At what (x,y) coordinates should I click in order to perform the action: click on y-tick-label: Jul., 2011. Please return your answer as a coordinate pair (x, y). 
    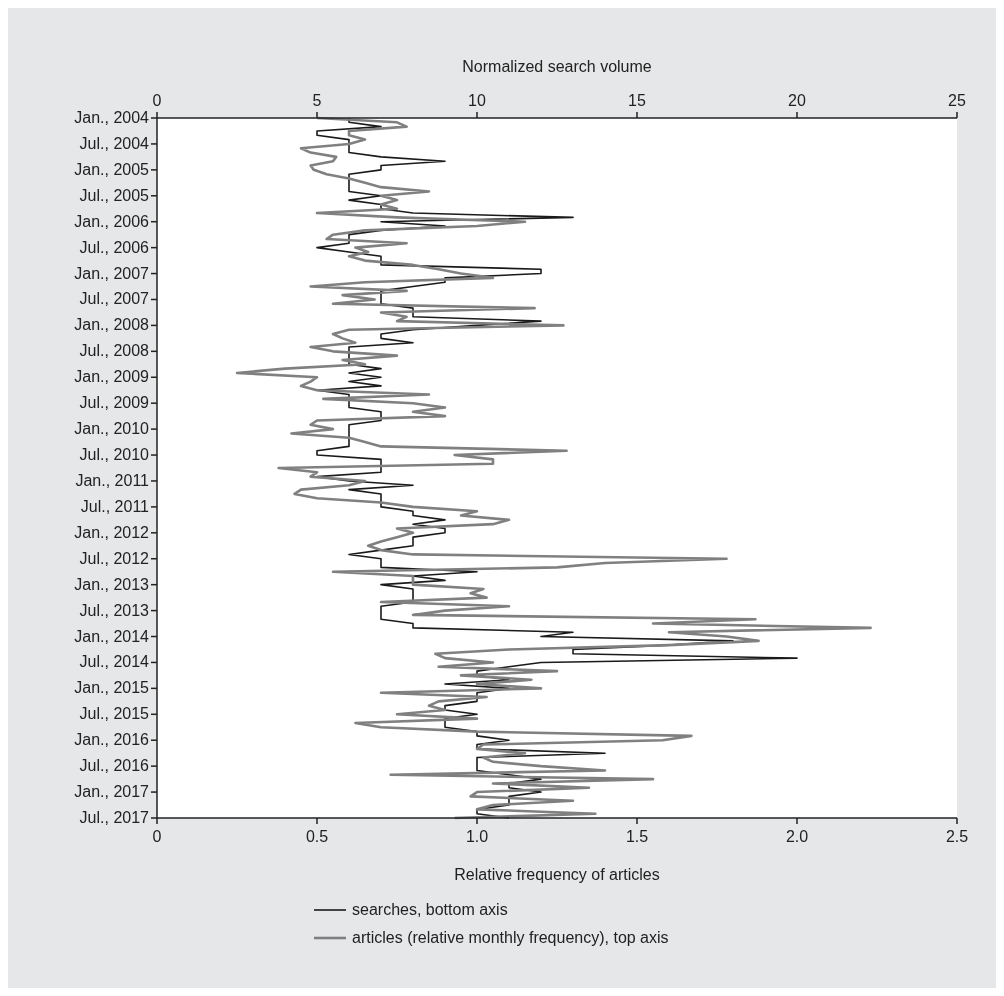
    Looking at the image, I should click on (115, 506).